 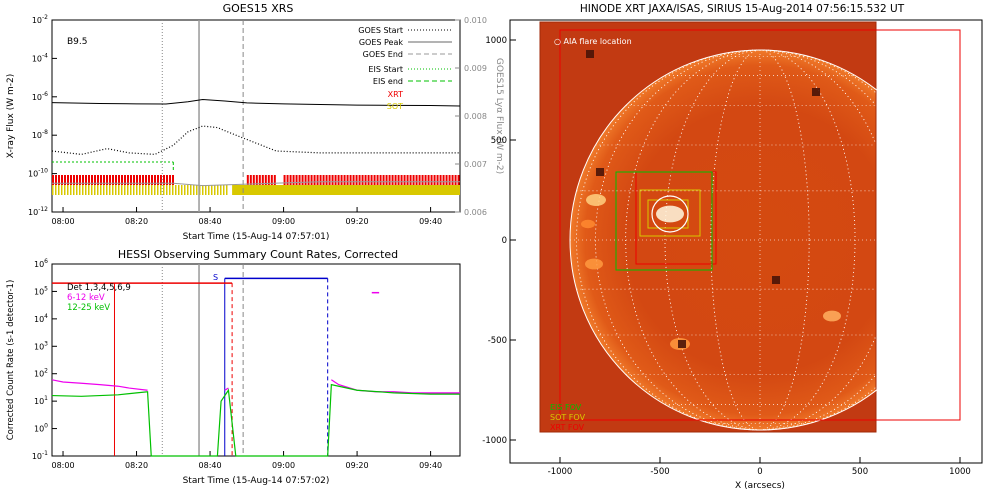 I want to click on goes-ylabel: X-ray Flux (W m-2), so click(x=11, y=116).